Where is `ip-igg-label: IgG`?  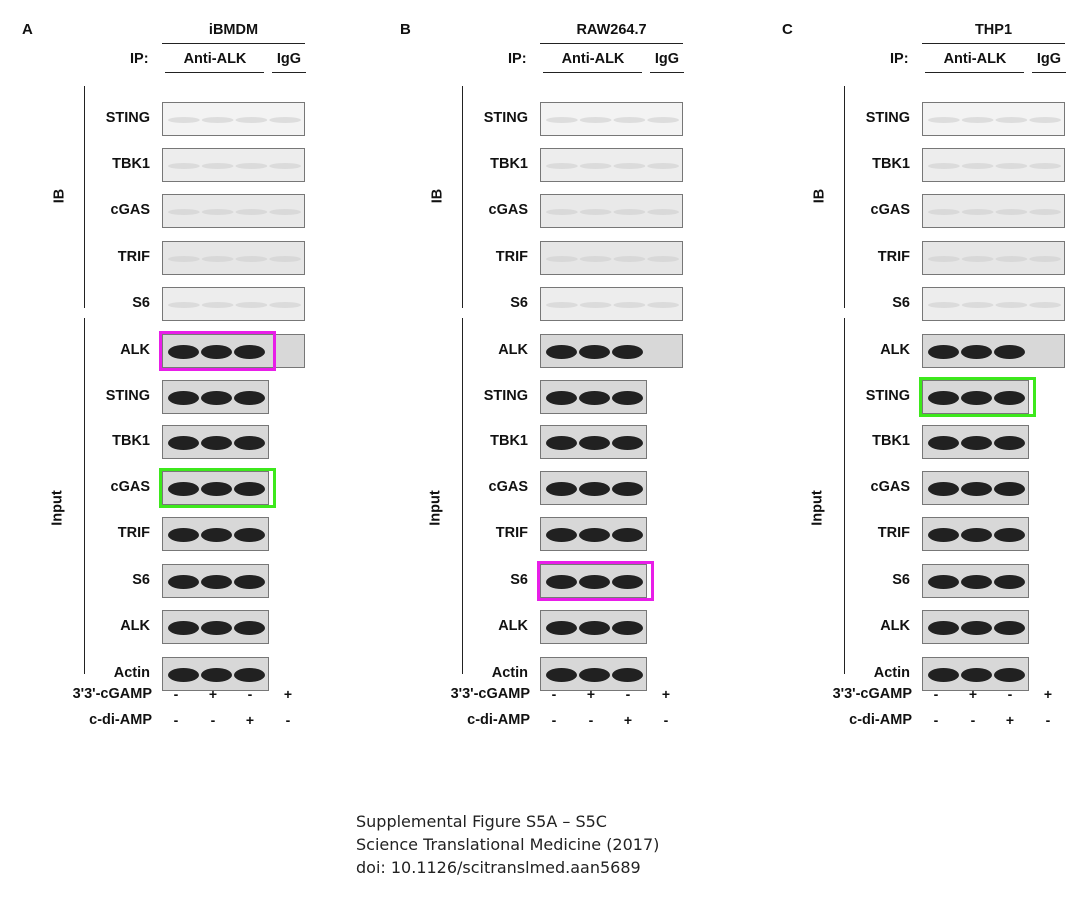 ip-igg-label: IgG is located at coordinates (1049, 59).